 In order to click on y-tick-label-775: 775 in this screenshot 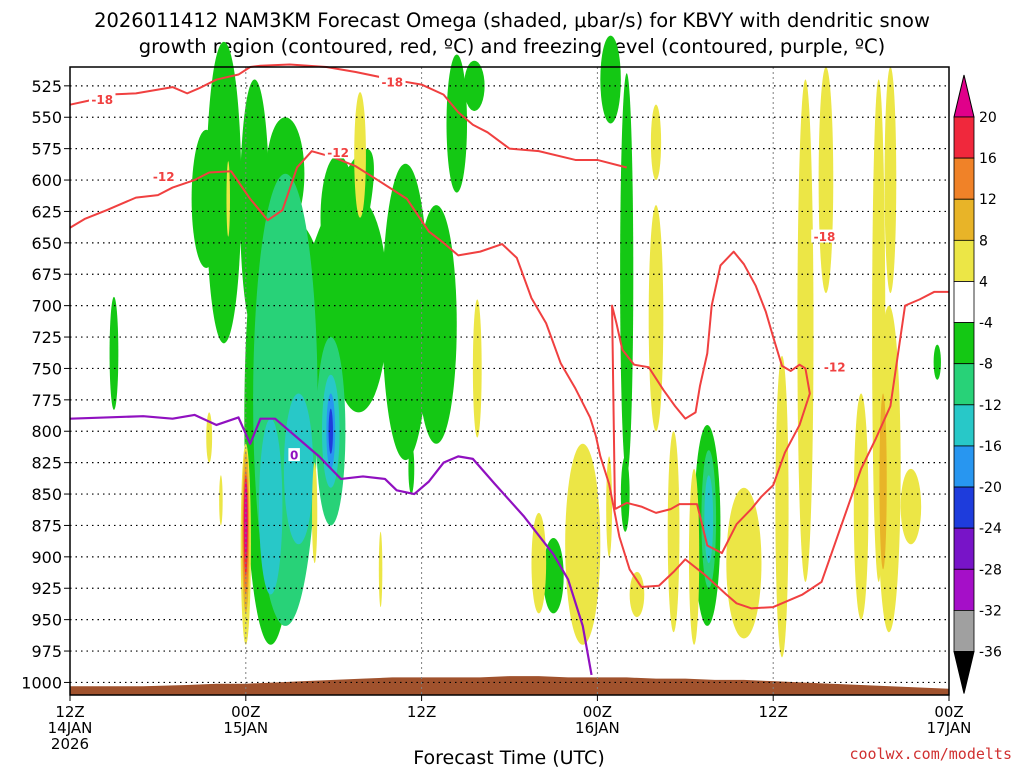, I will do `click(46, 400)`.